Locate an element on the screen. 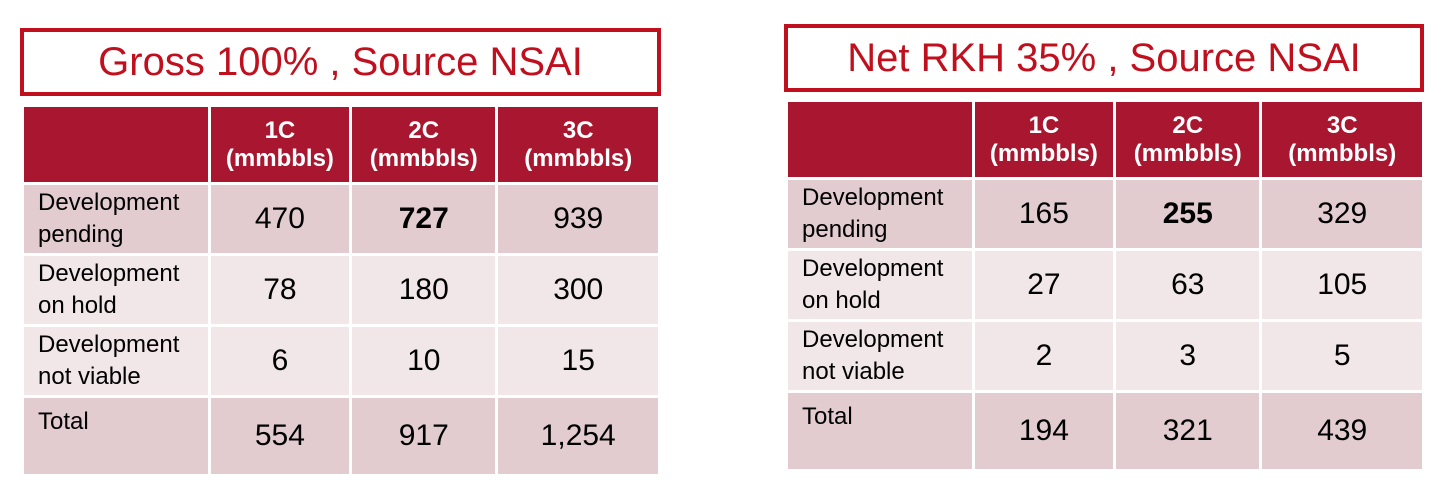 Image resolution: width=1456 pixels, height=501 pixels. cell-2c: 63 is located at coordinates (1188, 285).